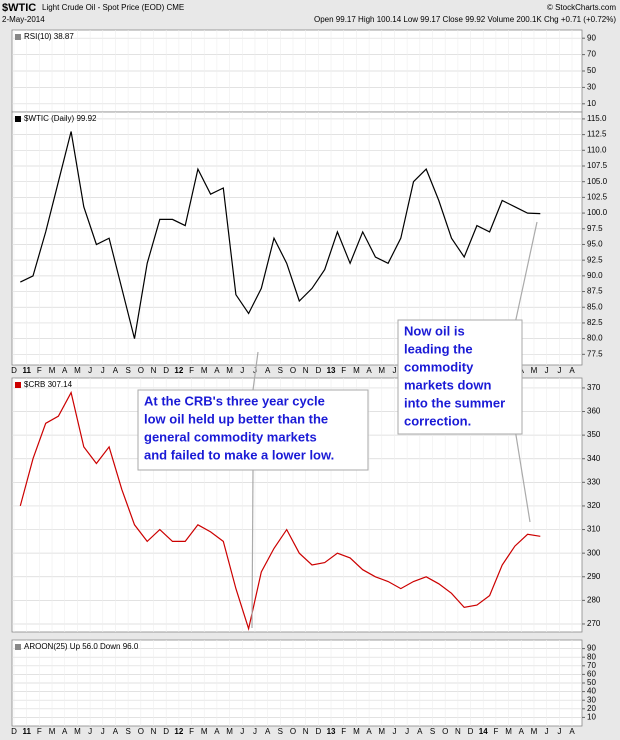  Describe the element at coordinates (49, 36) in the screenshot. I see `panel-label: RSI(10) 38.87` at that location.